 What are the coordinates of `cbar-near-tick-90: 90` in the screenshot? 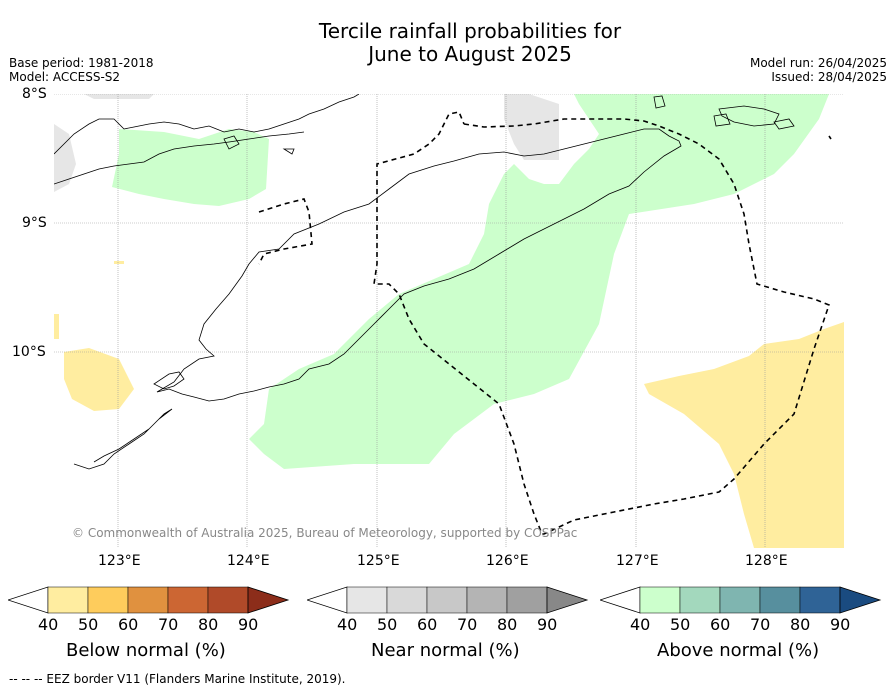 It's located at (547, 624).